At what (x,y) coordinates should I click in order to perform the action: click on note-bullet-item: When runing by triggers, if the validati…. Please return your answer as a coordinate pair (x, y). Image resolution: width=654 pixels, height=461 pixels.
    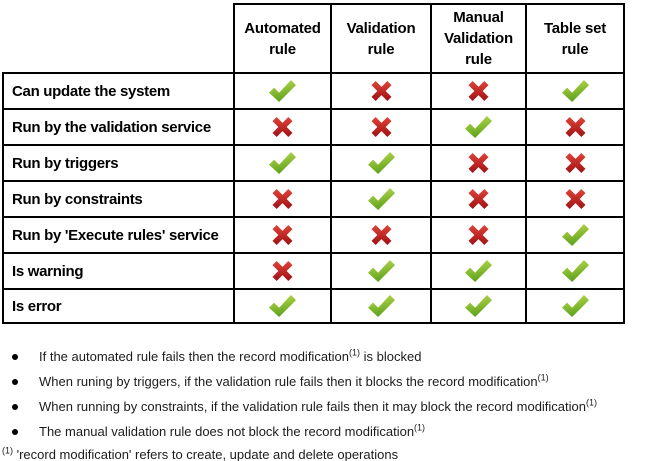
    Looking at the image, I should click on (327, 381).